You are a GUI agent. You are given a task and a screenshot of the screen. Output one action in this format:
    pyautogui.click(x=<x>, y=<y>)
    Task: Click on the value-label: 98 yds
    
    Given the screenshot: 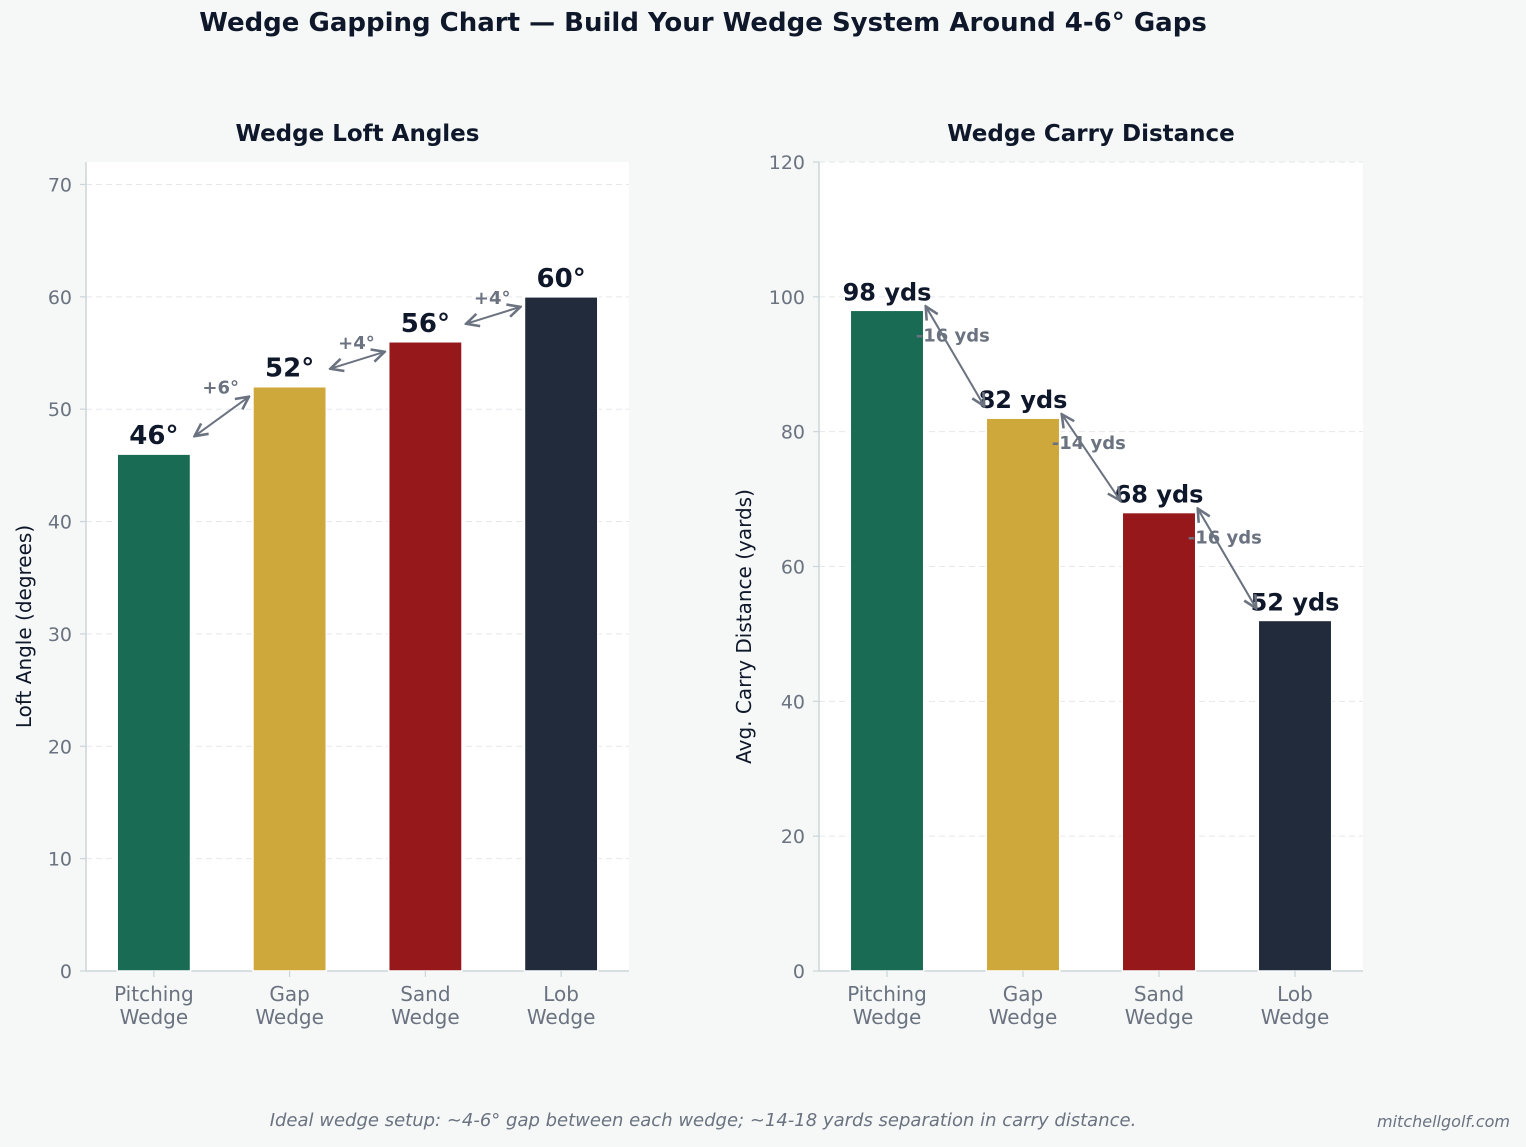 What is the action you would take?
    pyautogui.click(x=887, y=292)
    